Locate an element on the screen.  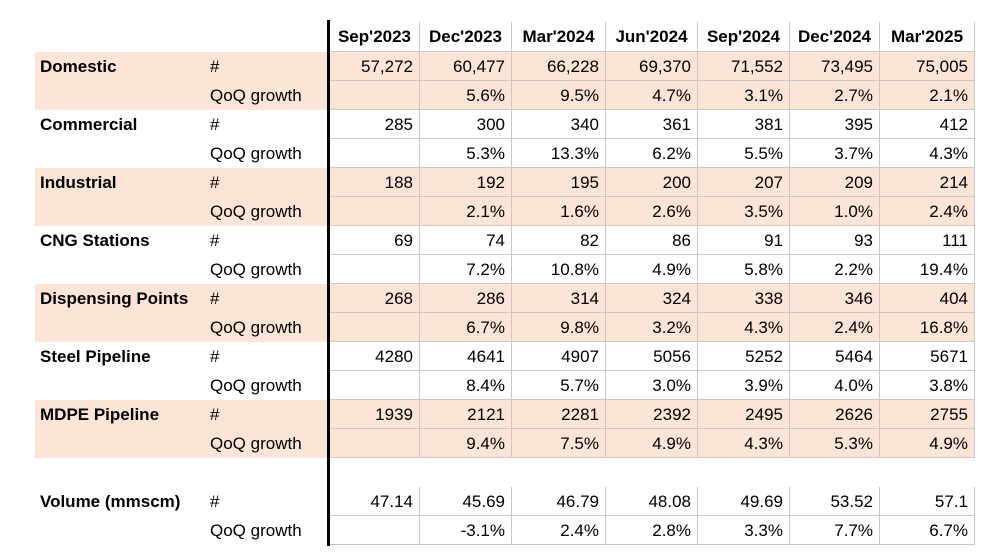
growth-cell: 9.8% is located at coordinates (559, 327).